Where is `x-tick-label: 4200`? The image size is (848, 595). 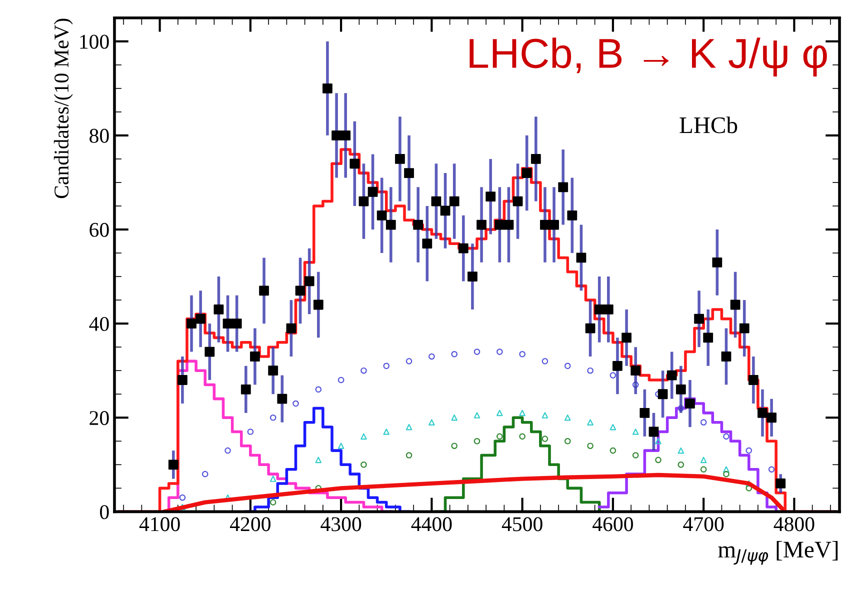
x-tick-label: 4200 is located at coordinates (250, 524).